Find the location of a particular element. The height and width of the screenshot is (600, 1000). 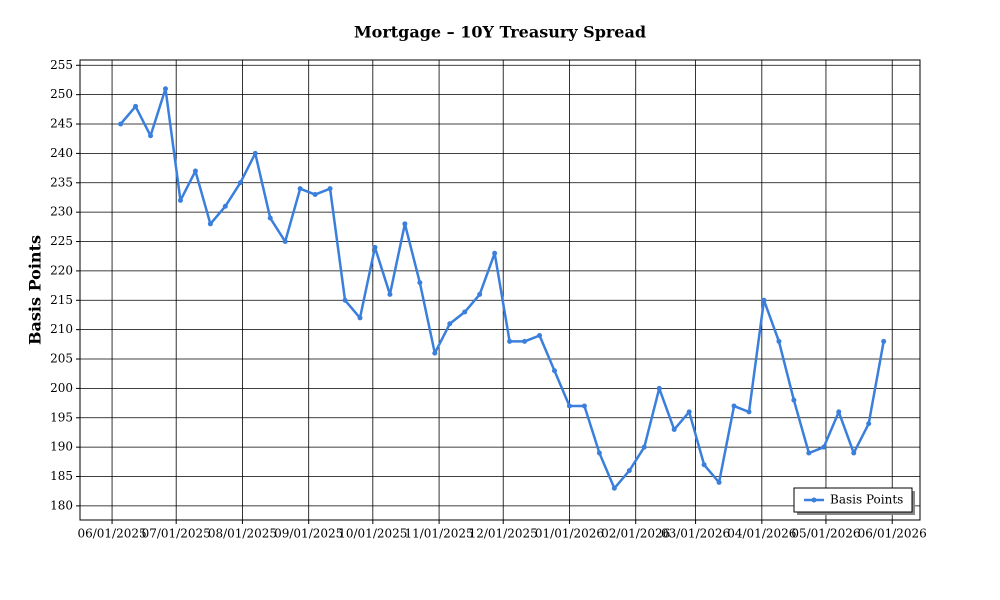

y-tick-label: 245 is located at coordinates (61, 124).